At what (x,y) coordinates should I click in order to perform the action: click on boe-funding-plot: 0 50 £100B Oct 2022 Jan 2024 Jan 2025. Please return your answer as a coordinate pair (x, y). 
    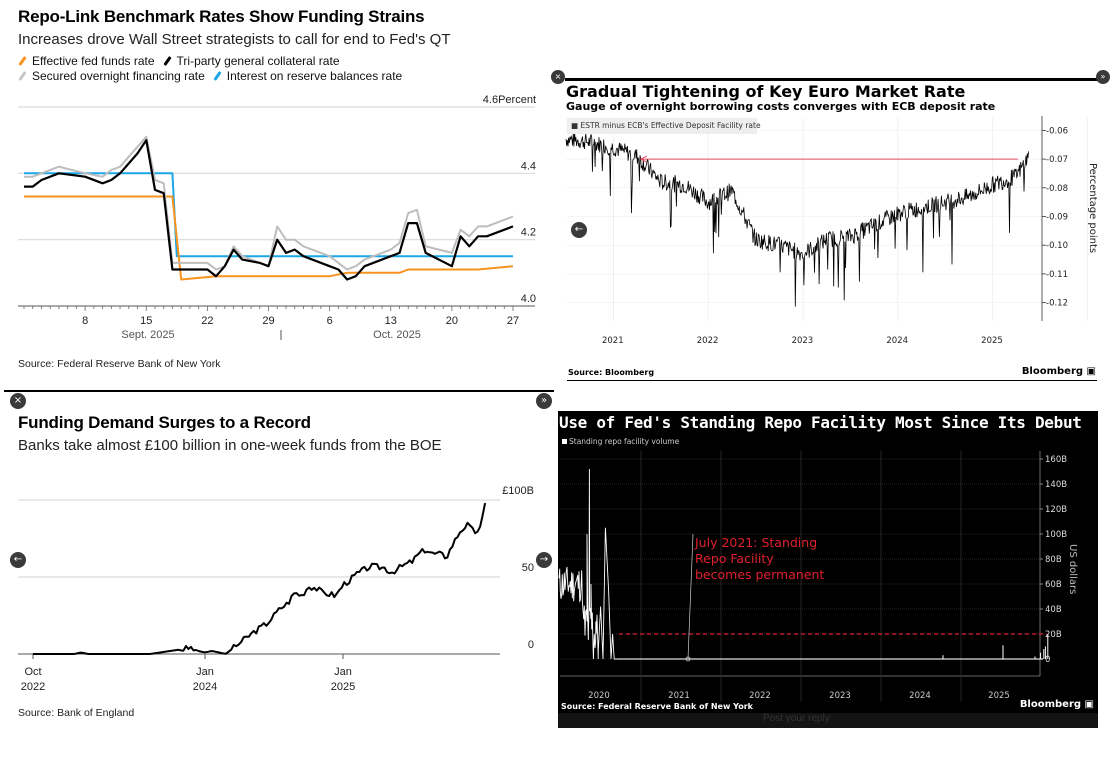
    Looking at the image, I should click on (276, 589).